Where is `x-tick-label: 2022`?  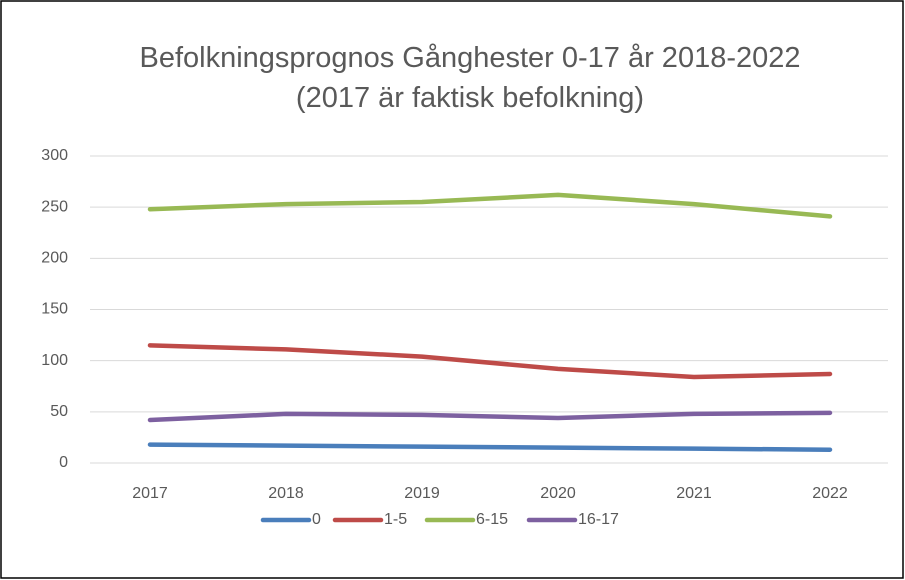
x-tick-label: 2022 is located at coordinates (830, 493).